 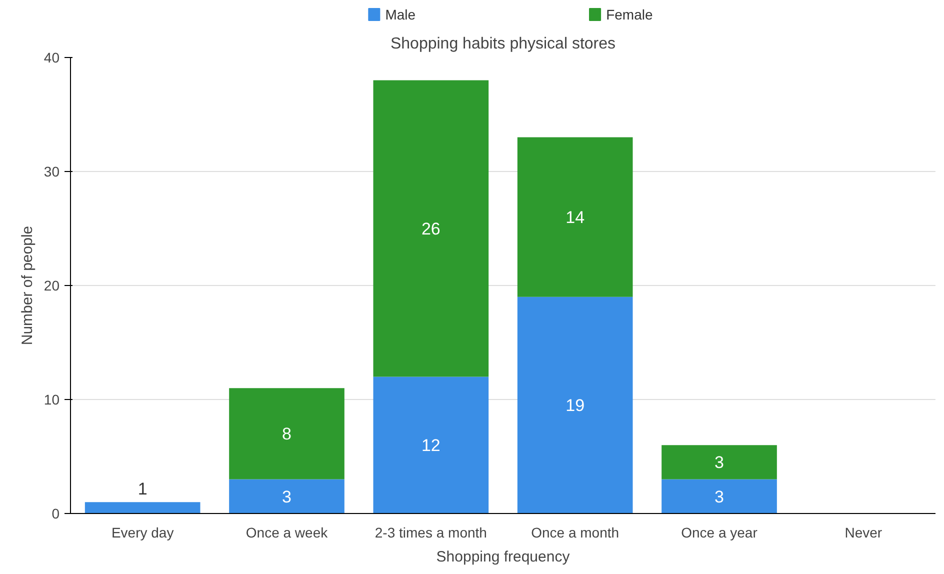 What do you see at coordinates (629, 14) in the screenshot?
I see `legend-label: Female` at bounding box center [629, 14].